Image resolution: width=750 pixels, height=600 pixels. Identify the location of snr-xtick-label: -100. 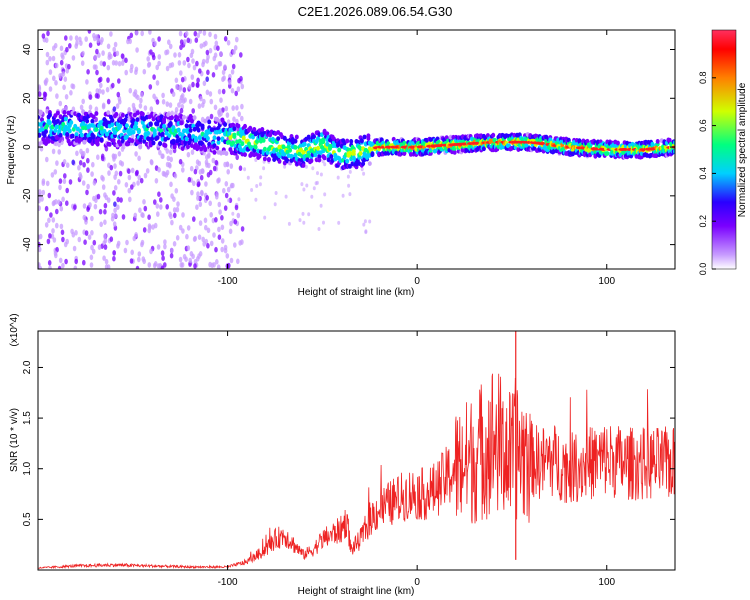
(228, 582).